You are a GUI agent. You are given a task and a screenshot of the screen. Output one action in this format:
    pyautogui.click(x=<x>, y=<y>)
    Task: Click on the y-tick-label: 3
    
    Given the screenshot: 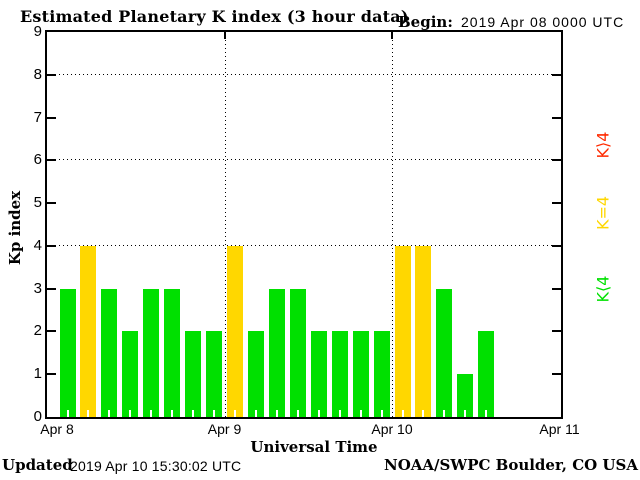 What is the action you would take?
    pyautogui.click(x=37, y=288)
    